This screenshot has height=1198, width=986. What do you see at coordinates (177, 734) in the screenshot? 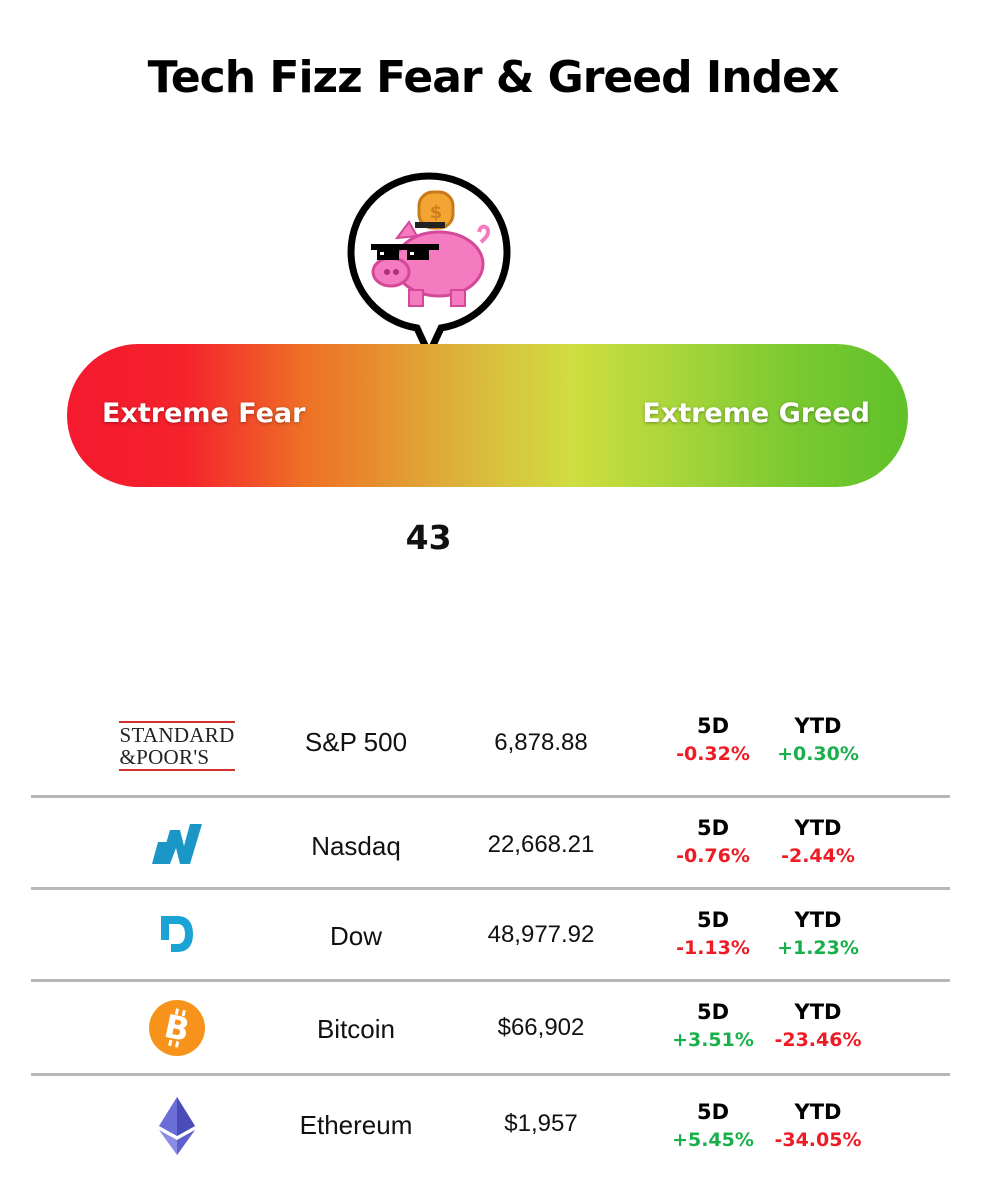
I see `sp-logo-line1: STANDARD` at bounding box center [177, 734].